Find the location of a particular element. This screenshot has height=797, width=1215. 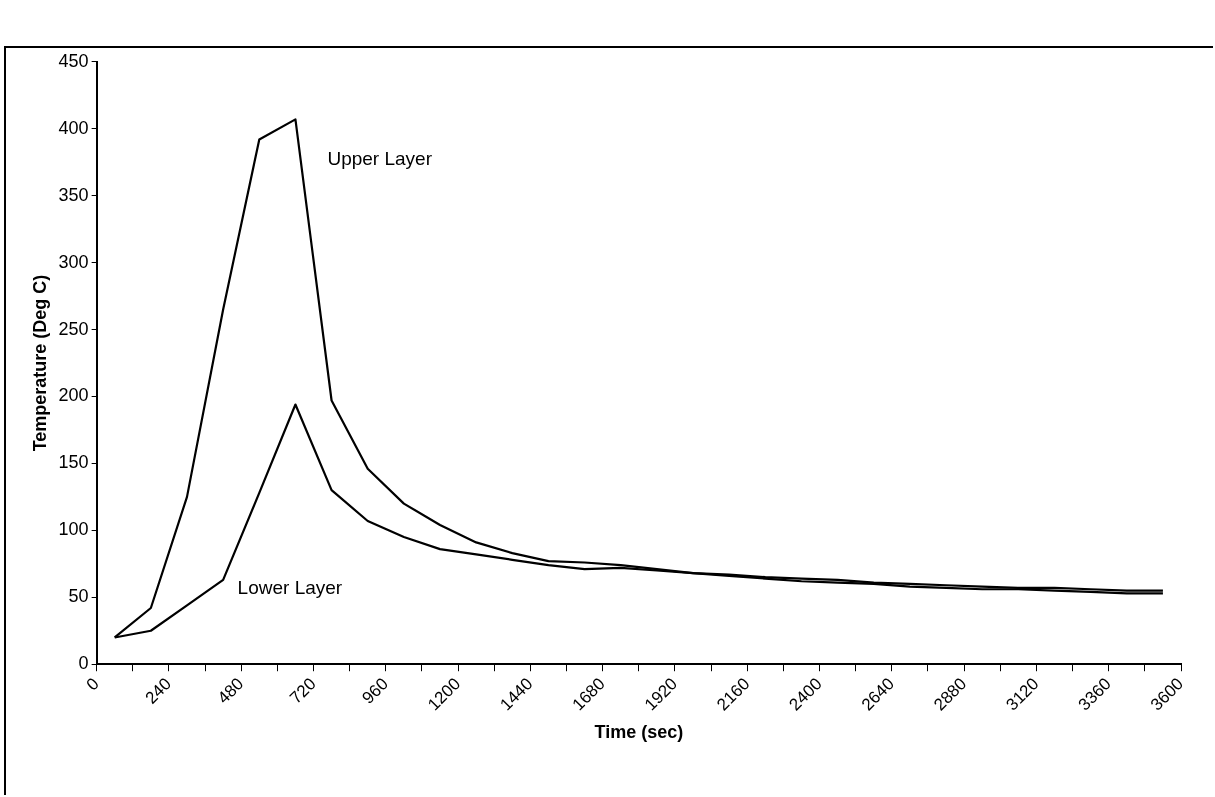

y-tick-label: 250 is located at coordinates (73, 328).